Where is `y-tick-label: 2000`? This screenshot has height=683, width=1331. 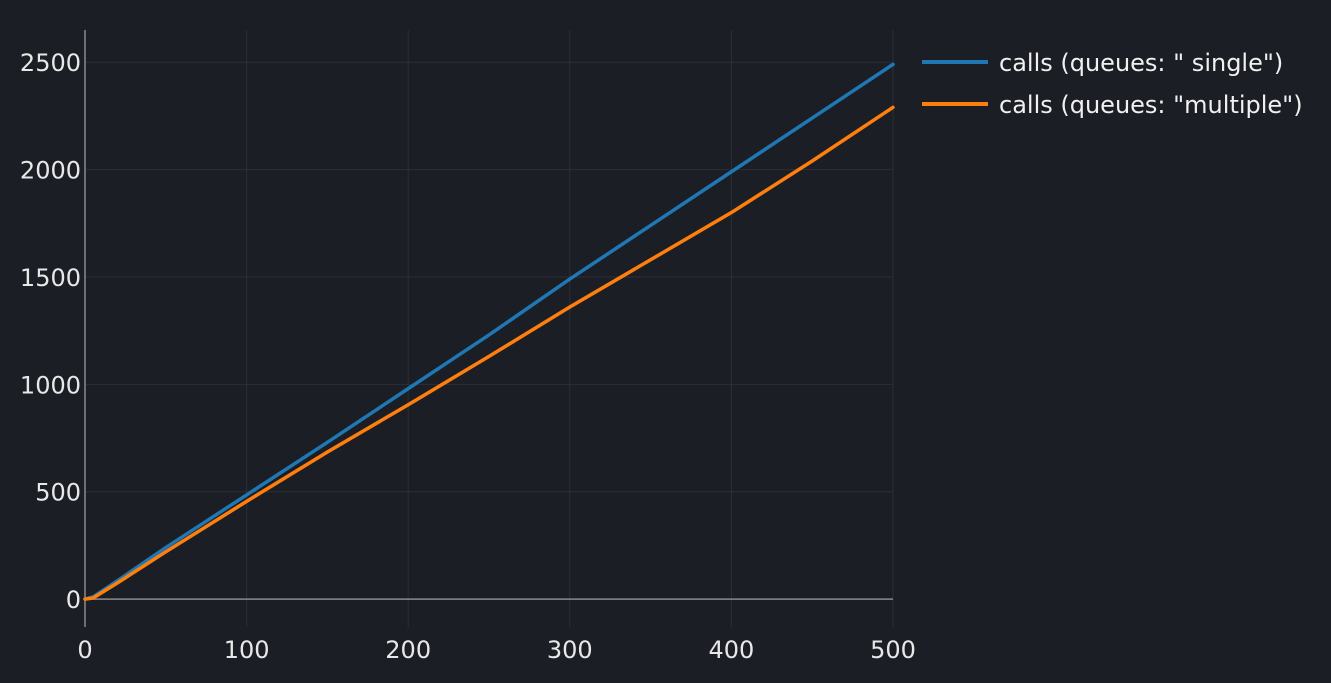
y-tick-label: 2000 is located at coordinates (50, 171).